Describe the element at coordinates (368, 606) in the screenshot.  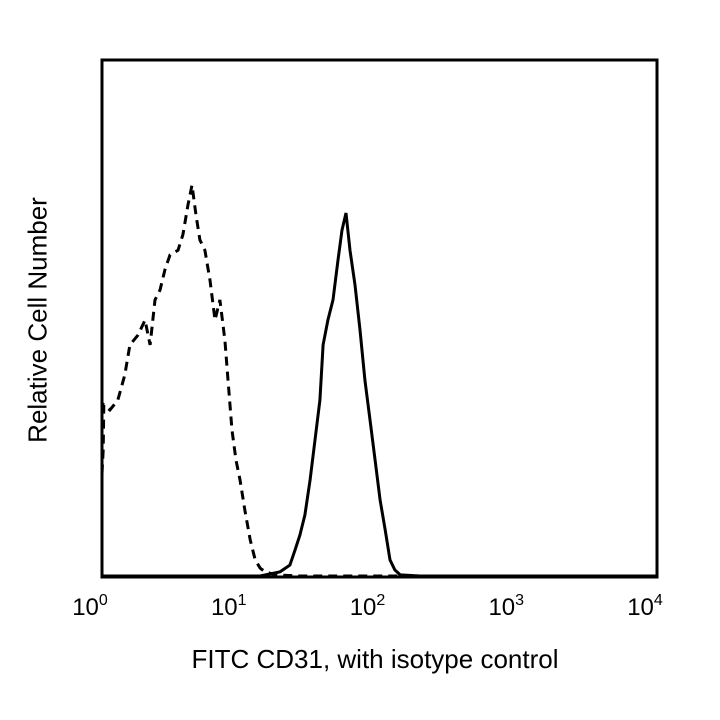
I see `x-tick-label: 10²` at that location.